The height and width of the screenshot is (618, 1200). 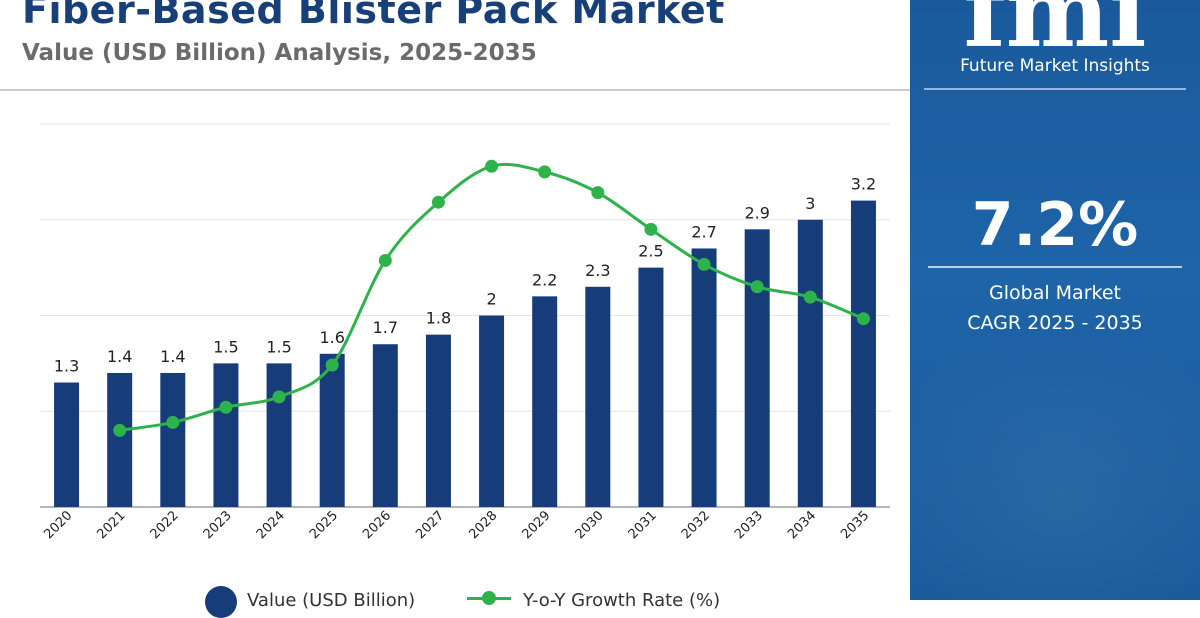 What do you see at coordinates (749, 525) in the screenshot?
I see `x-tick-label: 2033` at bounding box center [749, 525].